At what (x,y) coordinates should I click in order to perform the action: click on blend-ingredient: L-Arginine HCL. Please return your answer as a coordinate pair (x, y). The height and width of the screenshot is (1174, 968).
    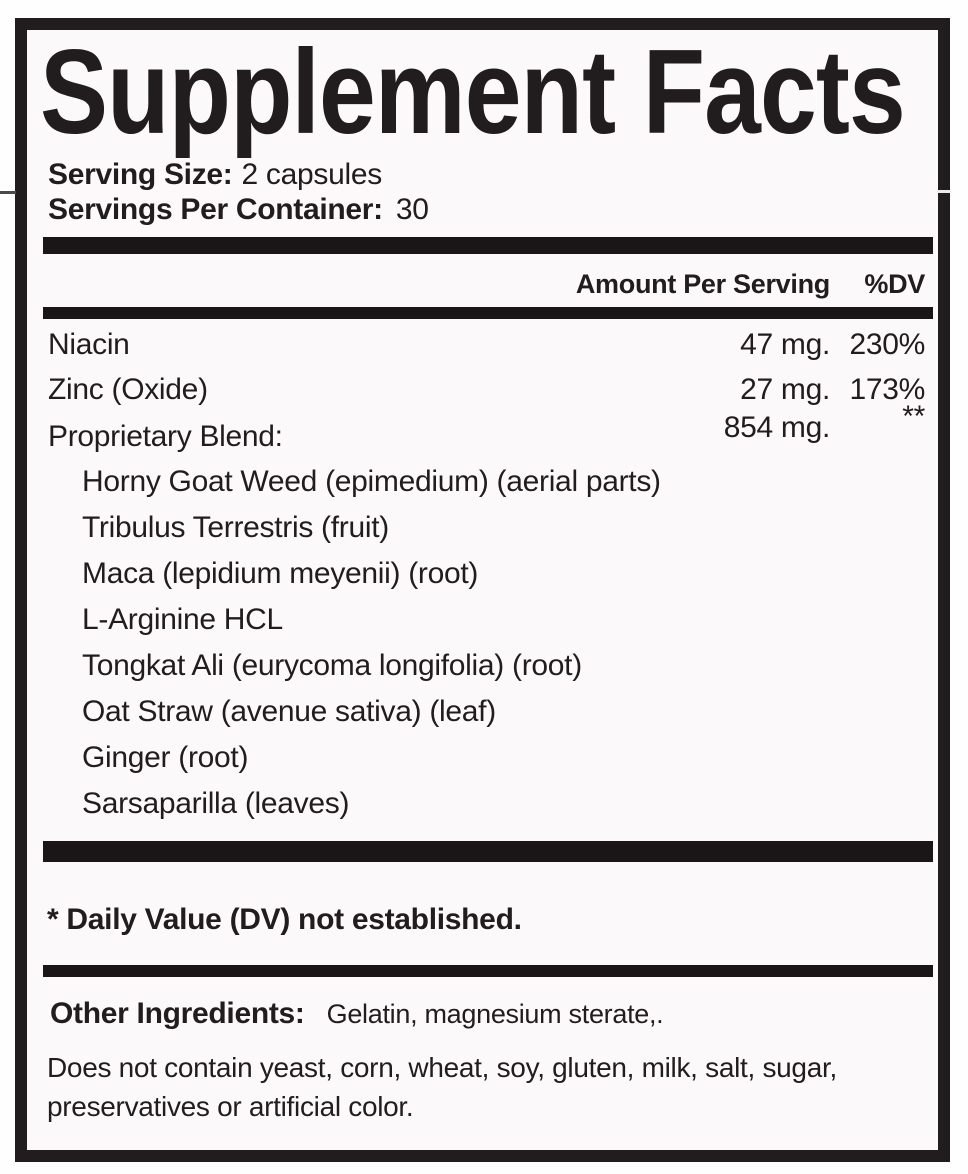
    Looking at the image, I should click on (182, 619).